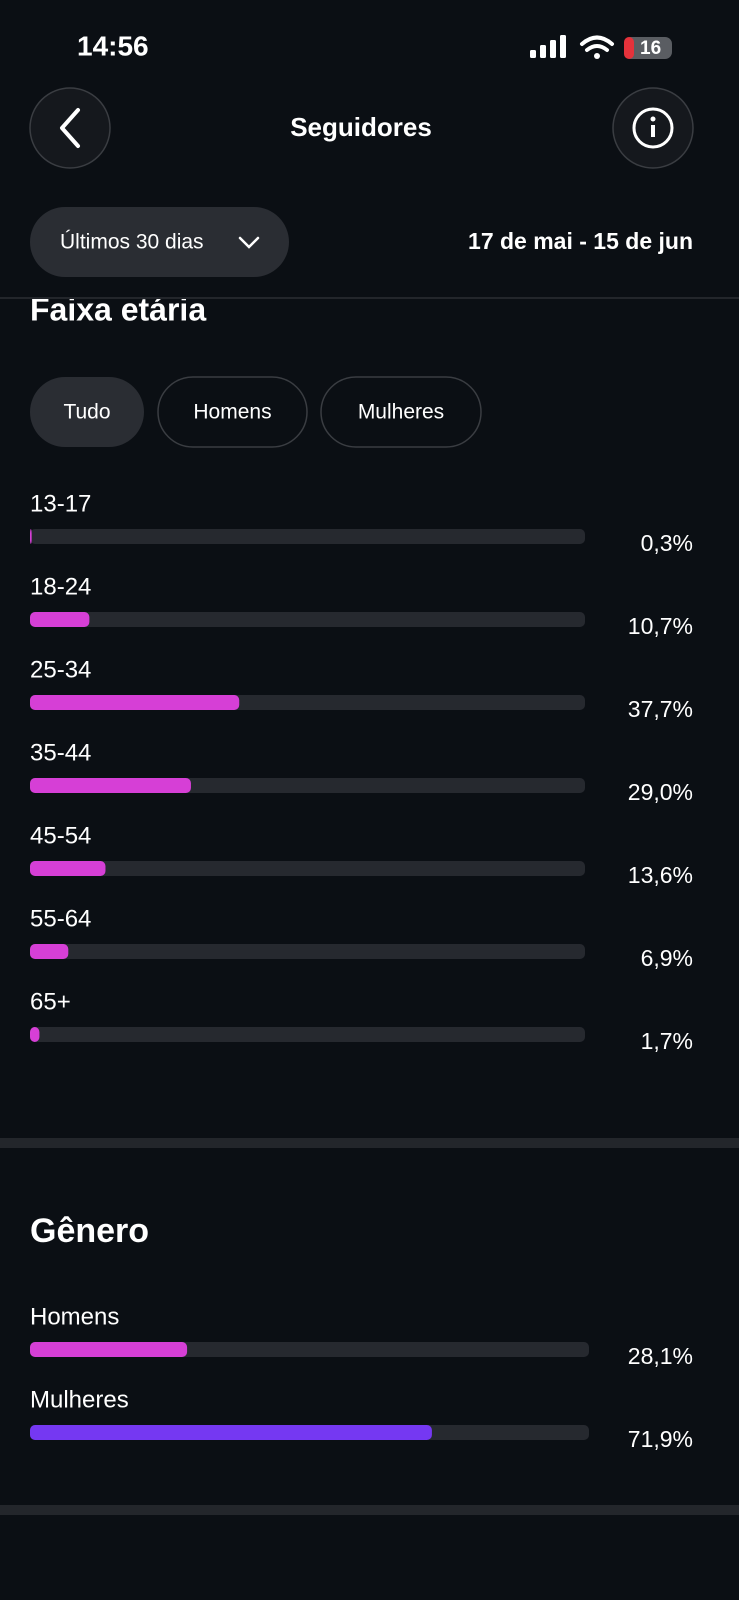 This screenshot has height=1600, width=739. What do you see at coordinates (89, 1231) in the screenshot?
I see `section-title: Gênero` at bounding box center [89, 1231].